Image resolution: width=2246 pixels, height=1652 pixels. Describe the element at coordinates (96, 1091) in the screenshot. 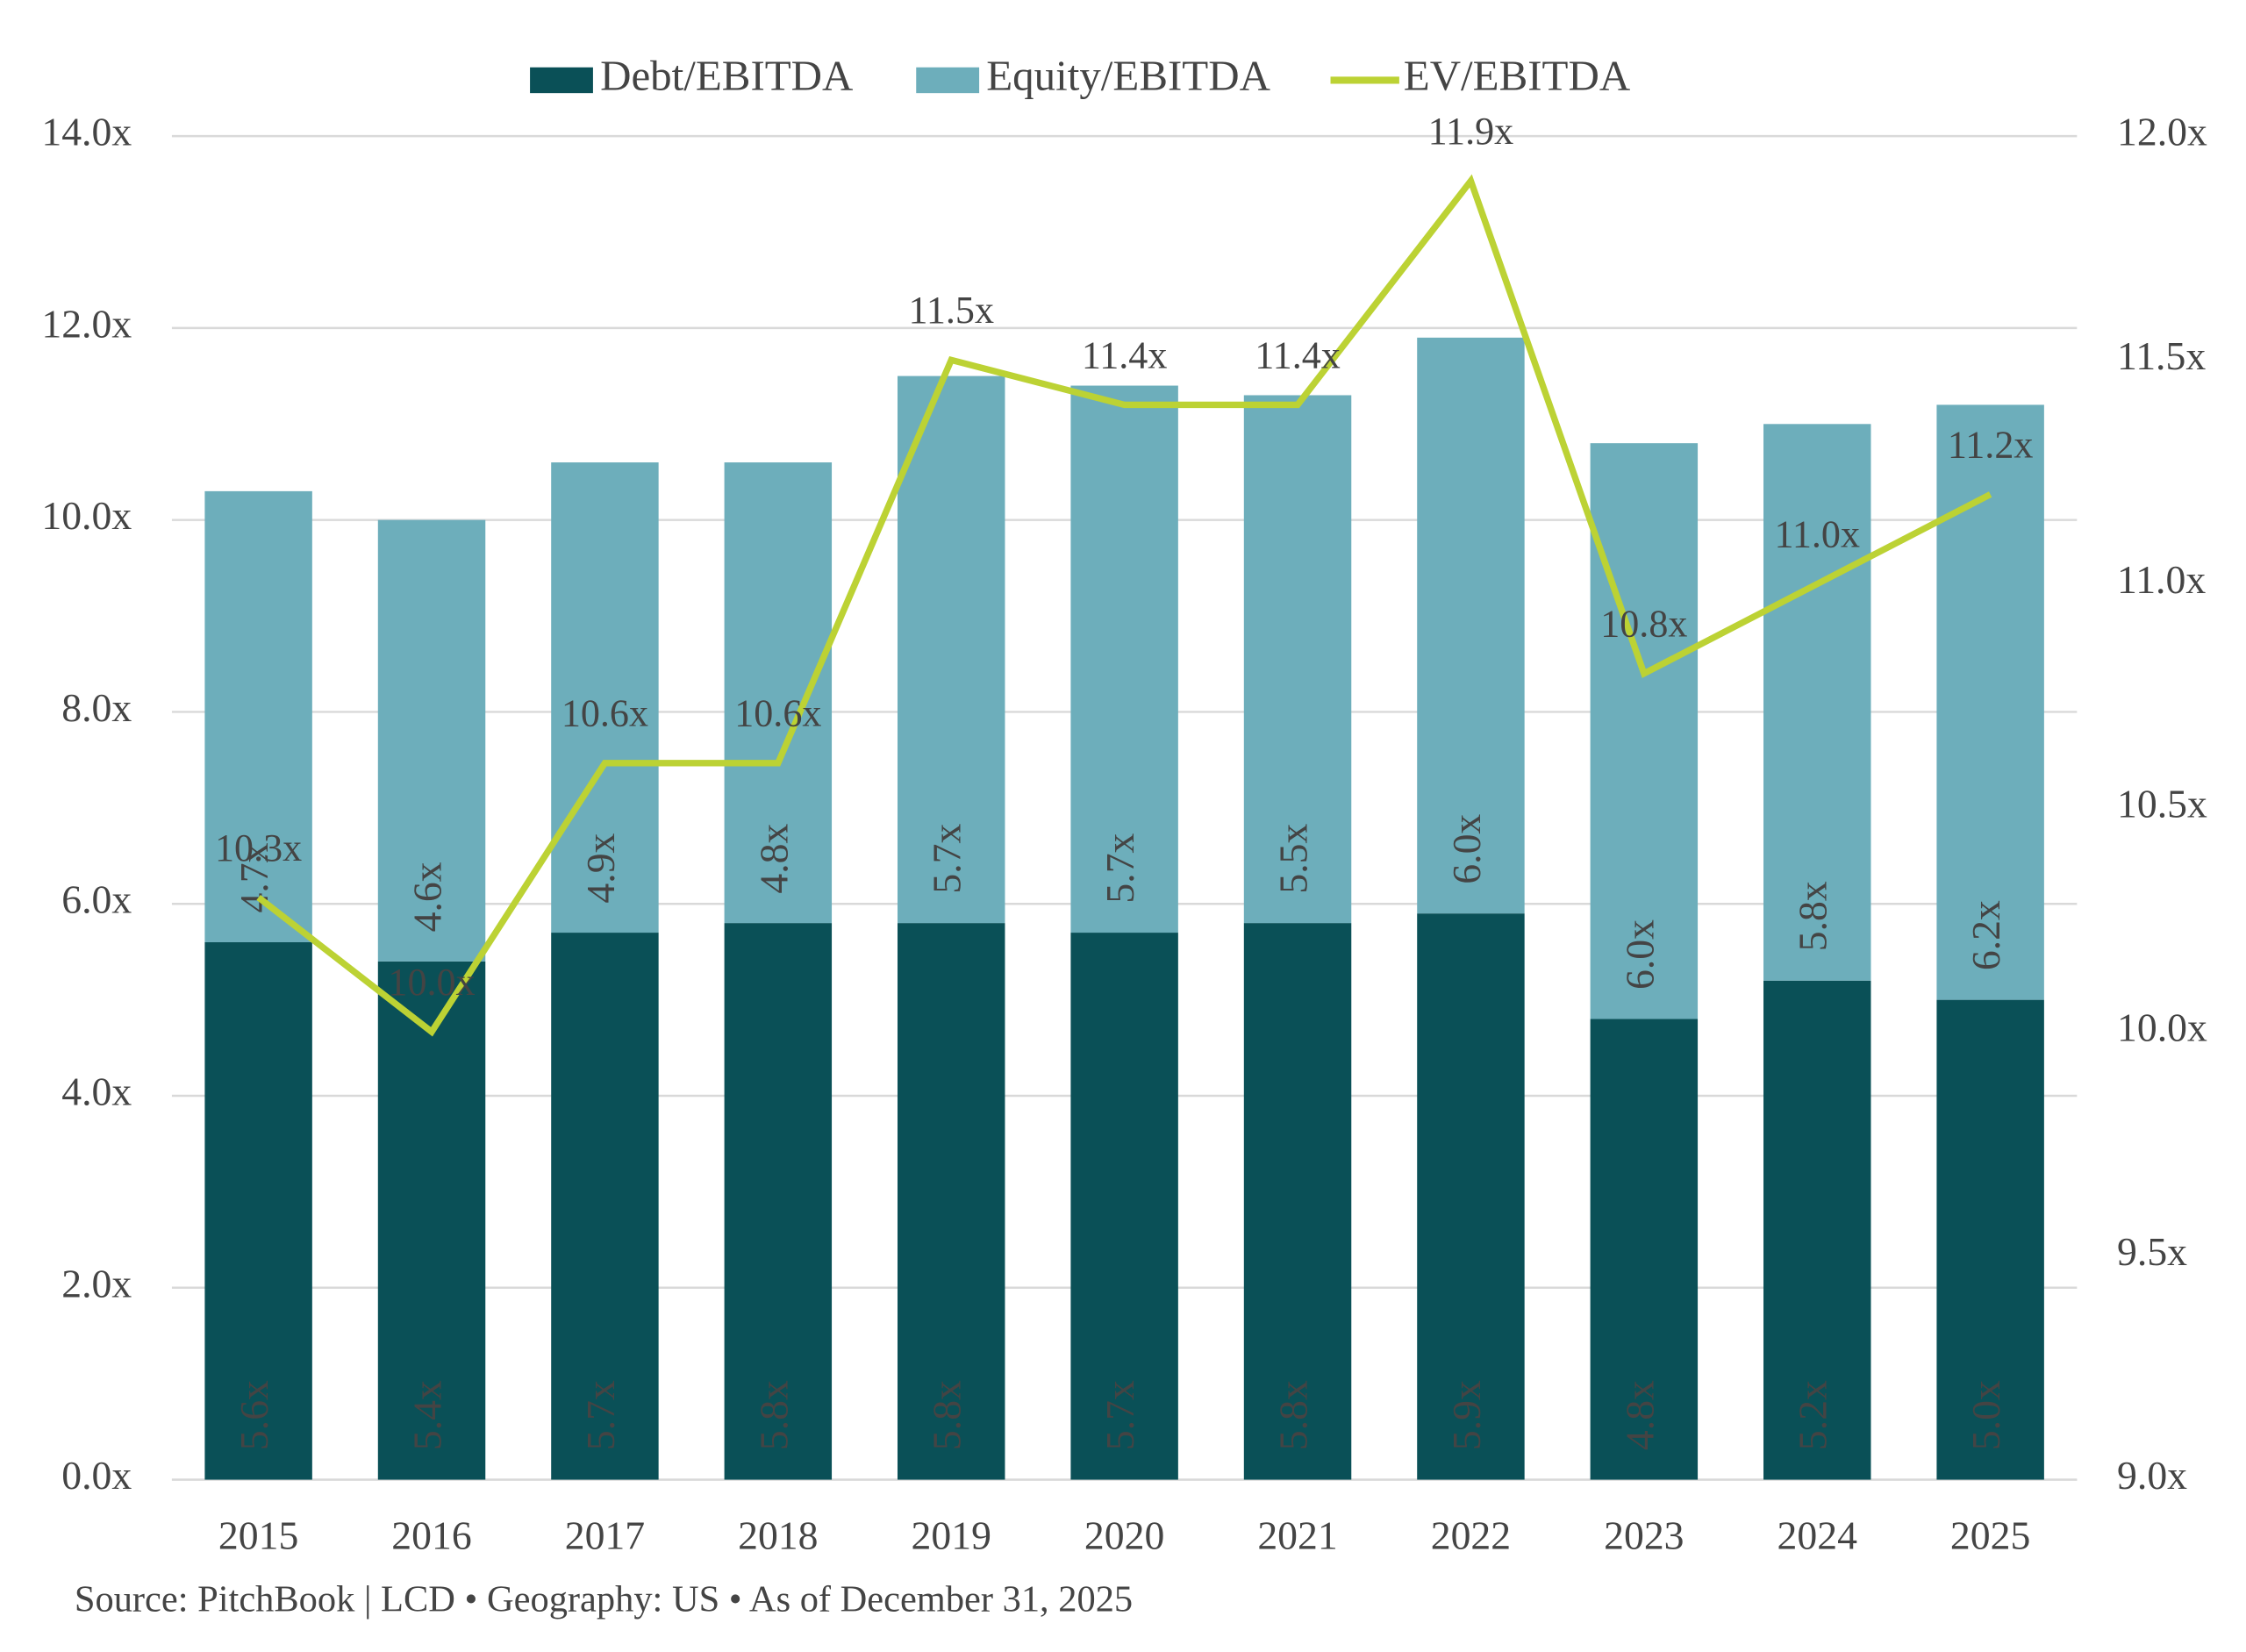

I see `y-tick-label: 4.0x` at that location.